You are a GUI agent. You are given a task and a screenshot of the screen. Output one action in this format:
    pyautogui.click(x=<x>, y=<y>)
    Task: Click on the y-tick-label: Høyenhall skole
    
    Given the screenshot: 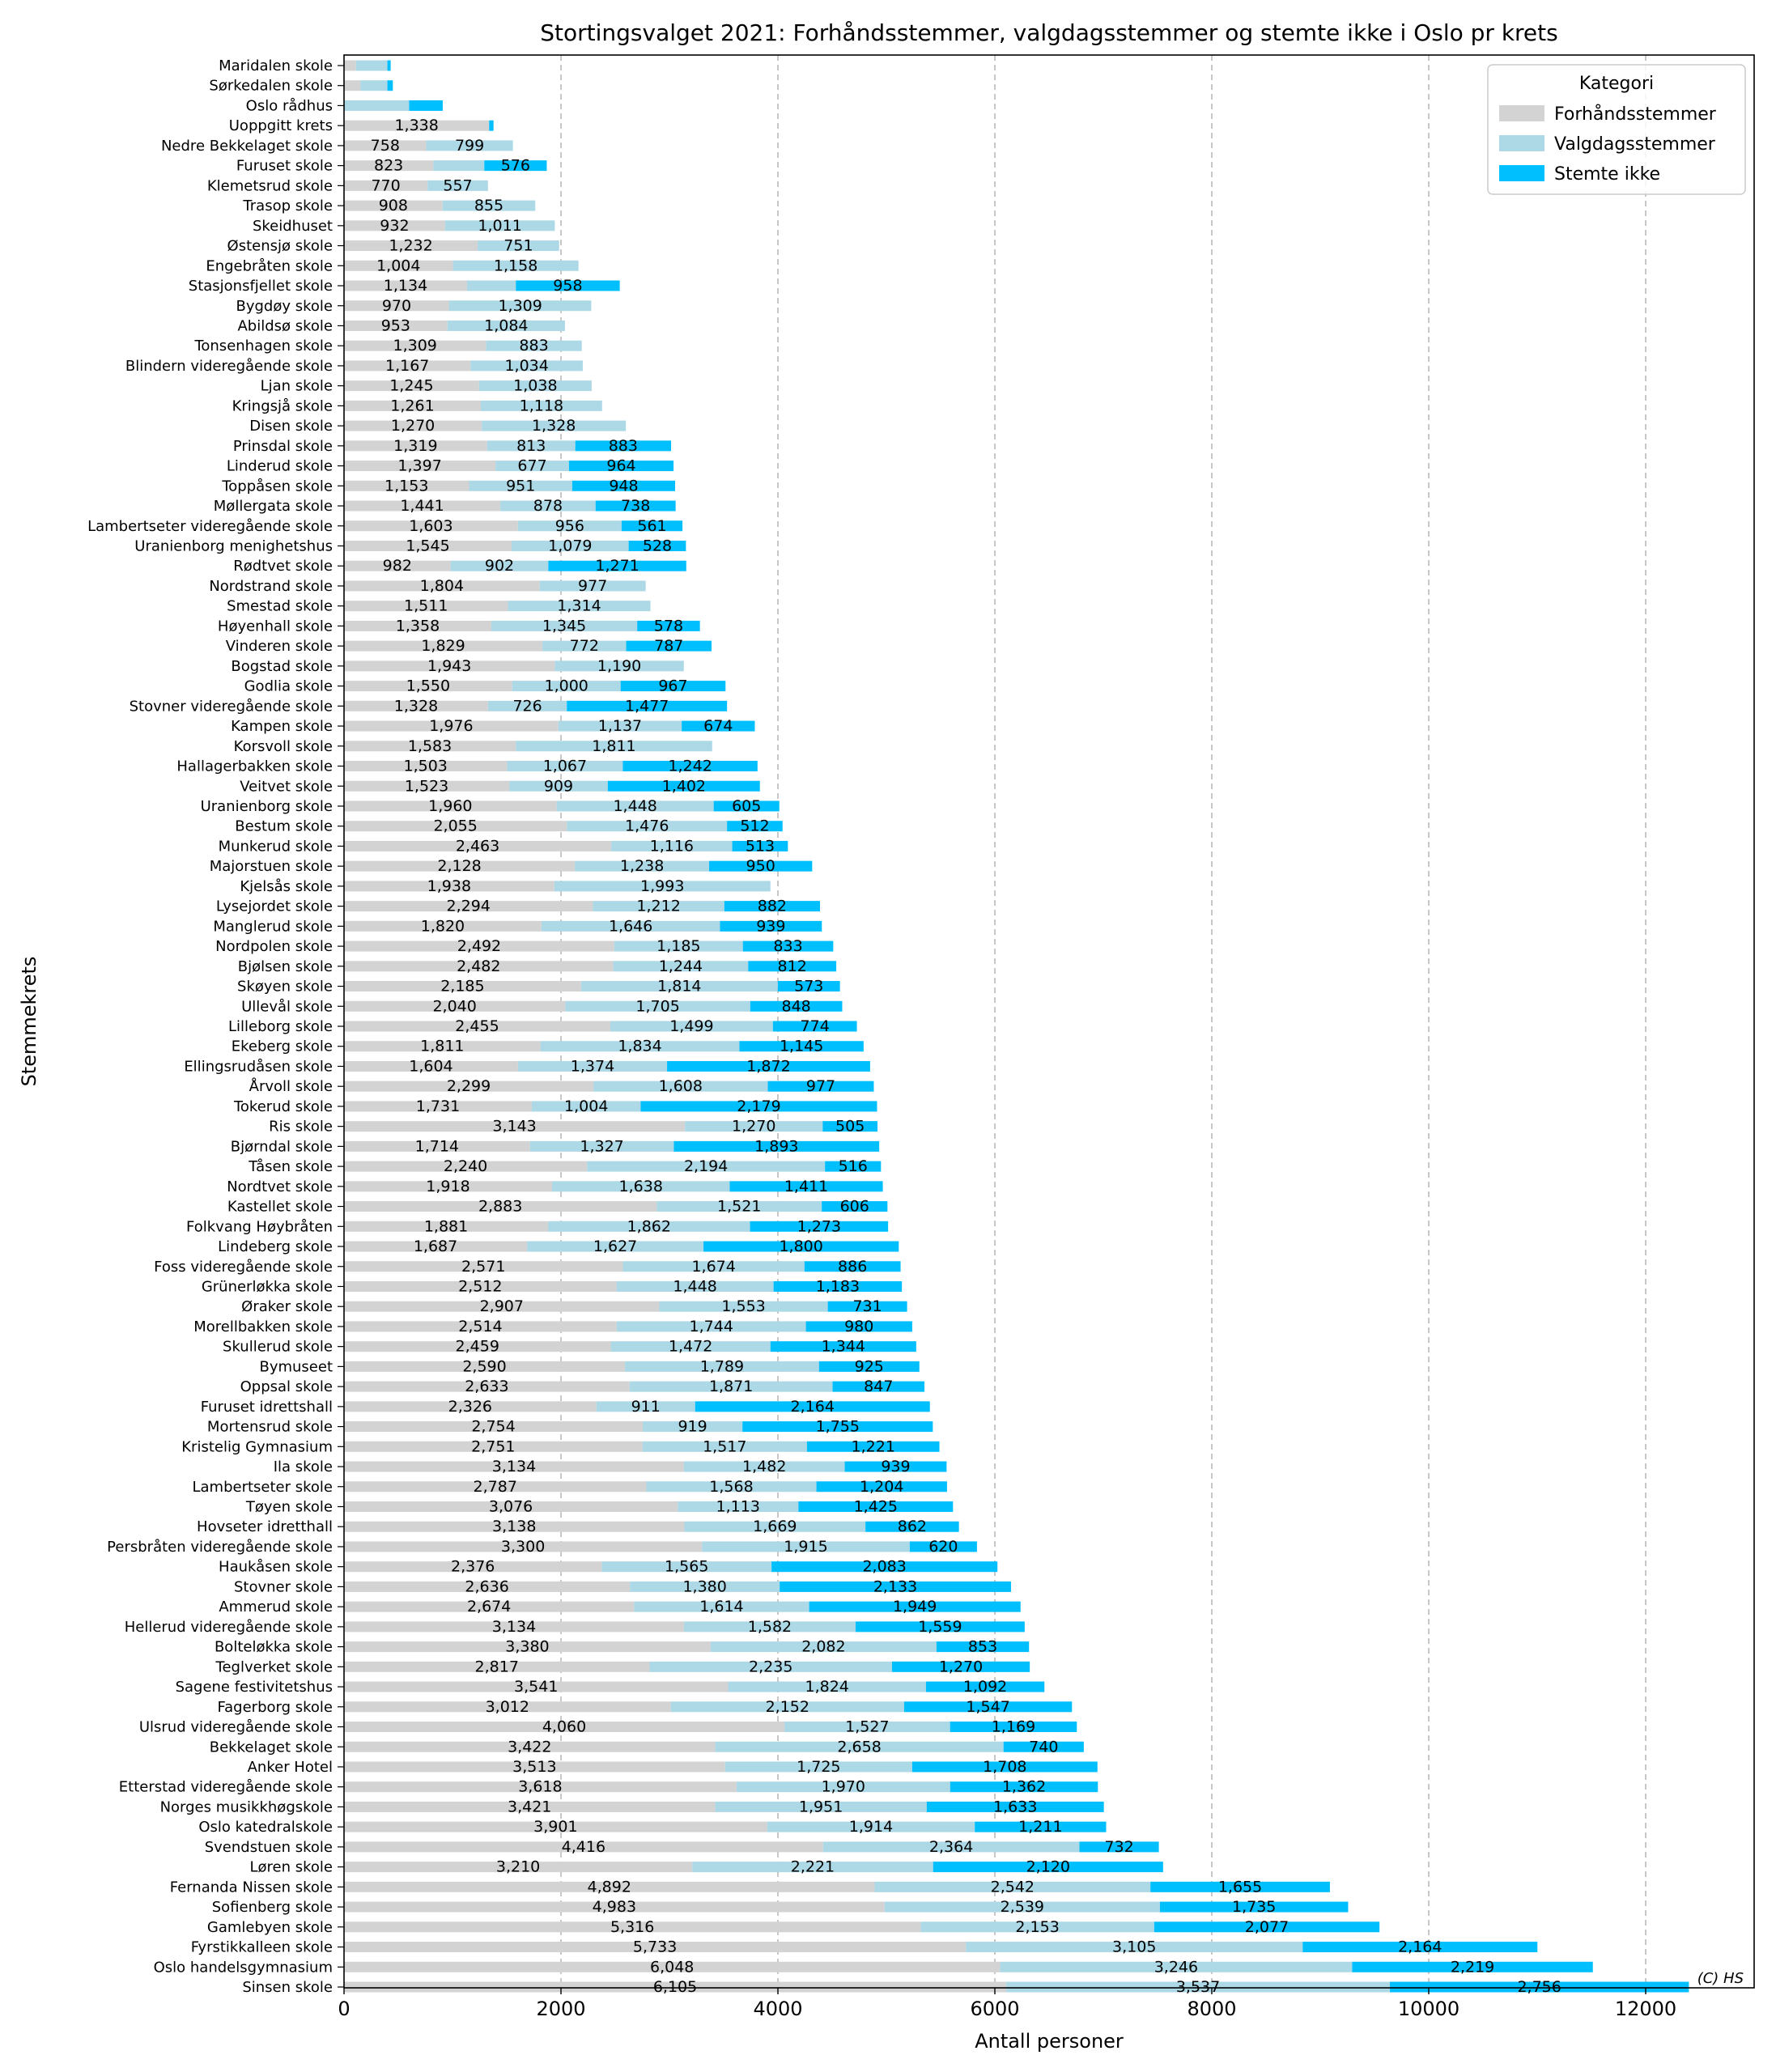 What is the action you would take?
    pyautogui.click(x=275, y=626)
    